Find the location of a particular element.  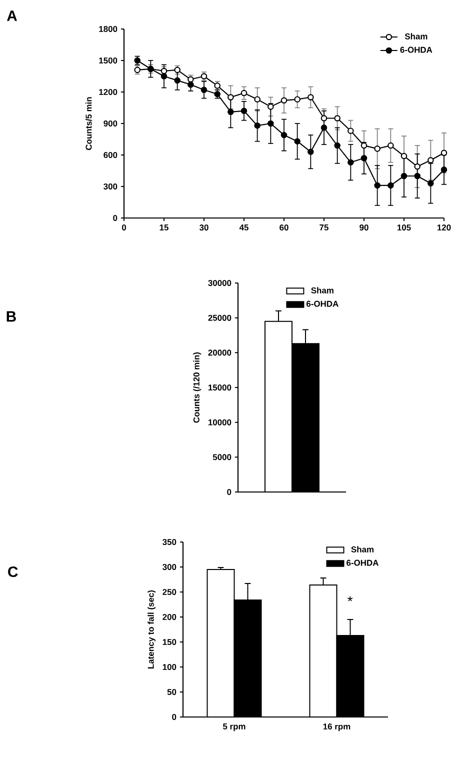

x-tick-label: 120 is located at coordinates (444, 227).